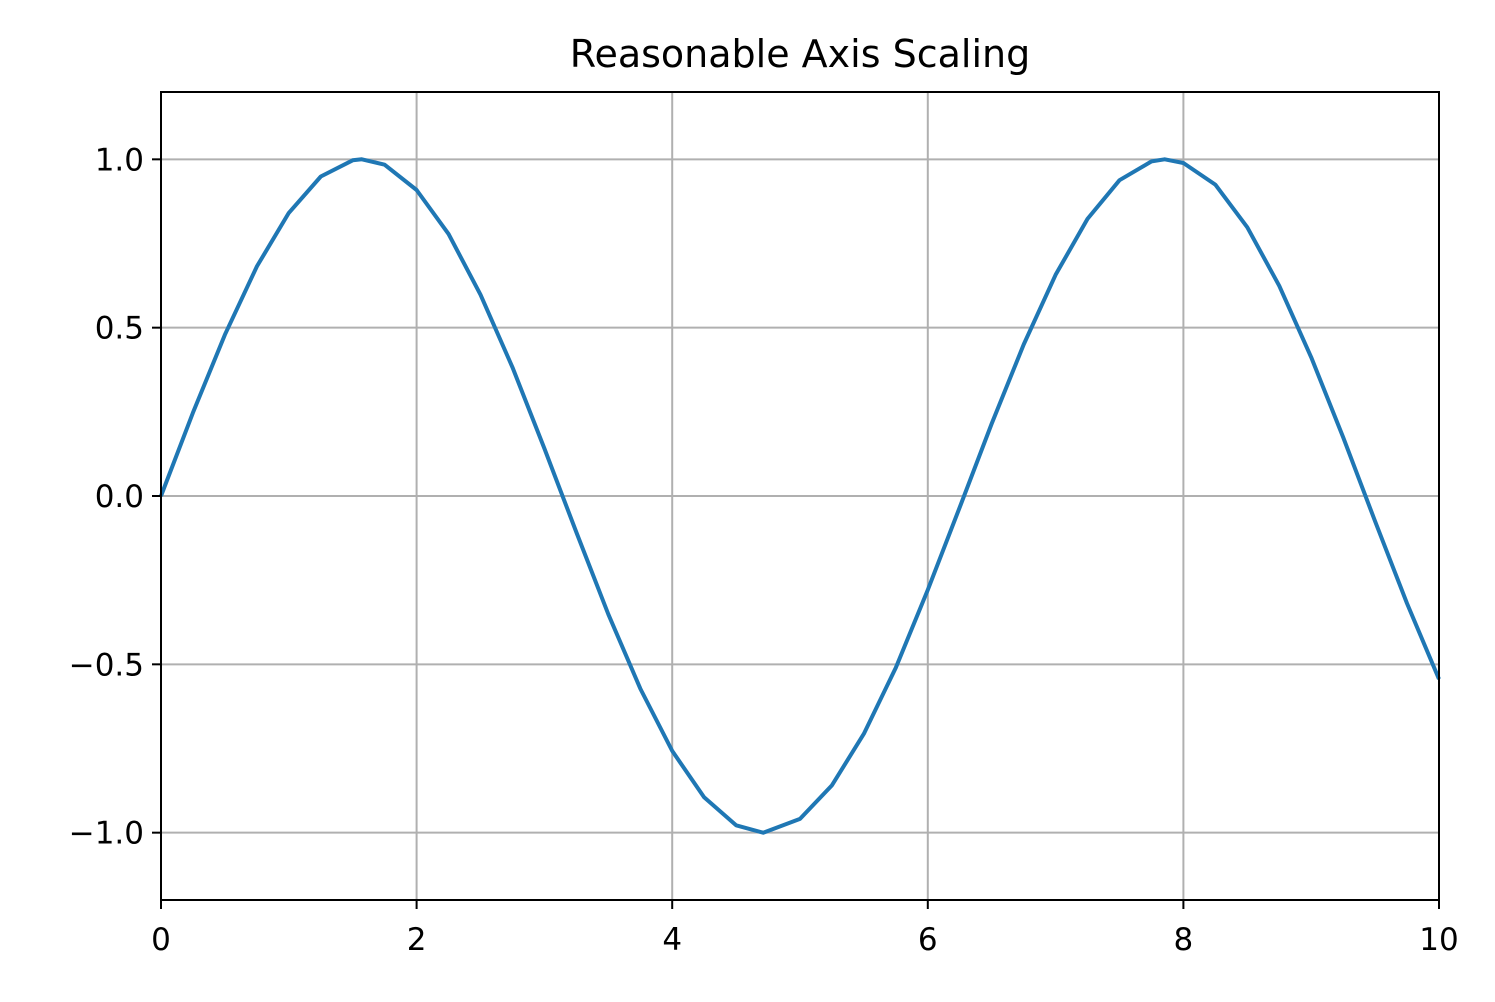  I want to click on y-axis: −1.0 −0.5 0.0 0.5 1.0, so click(115, 497).